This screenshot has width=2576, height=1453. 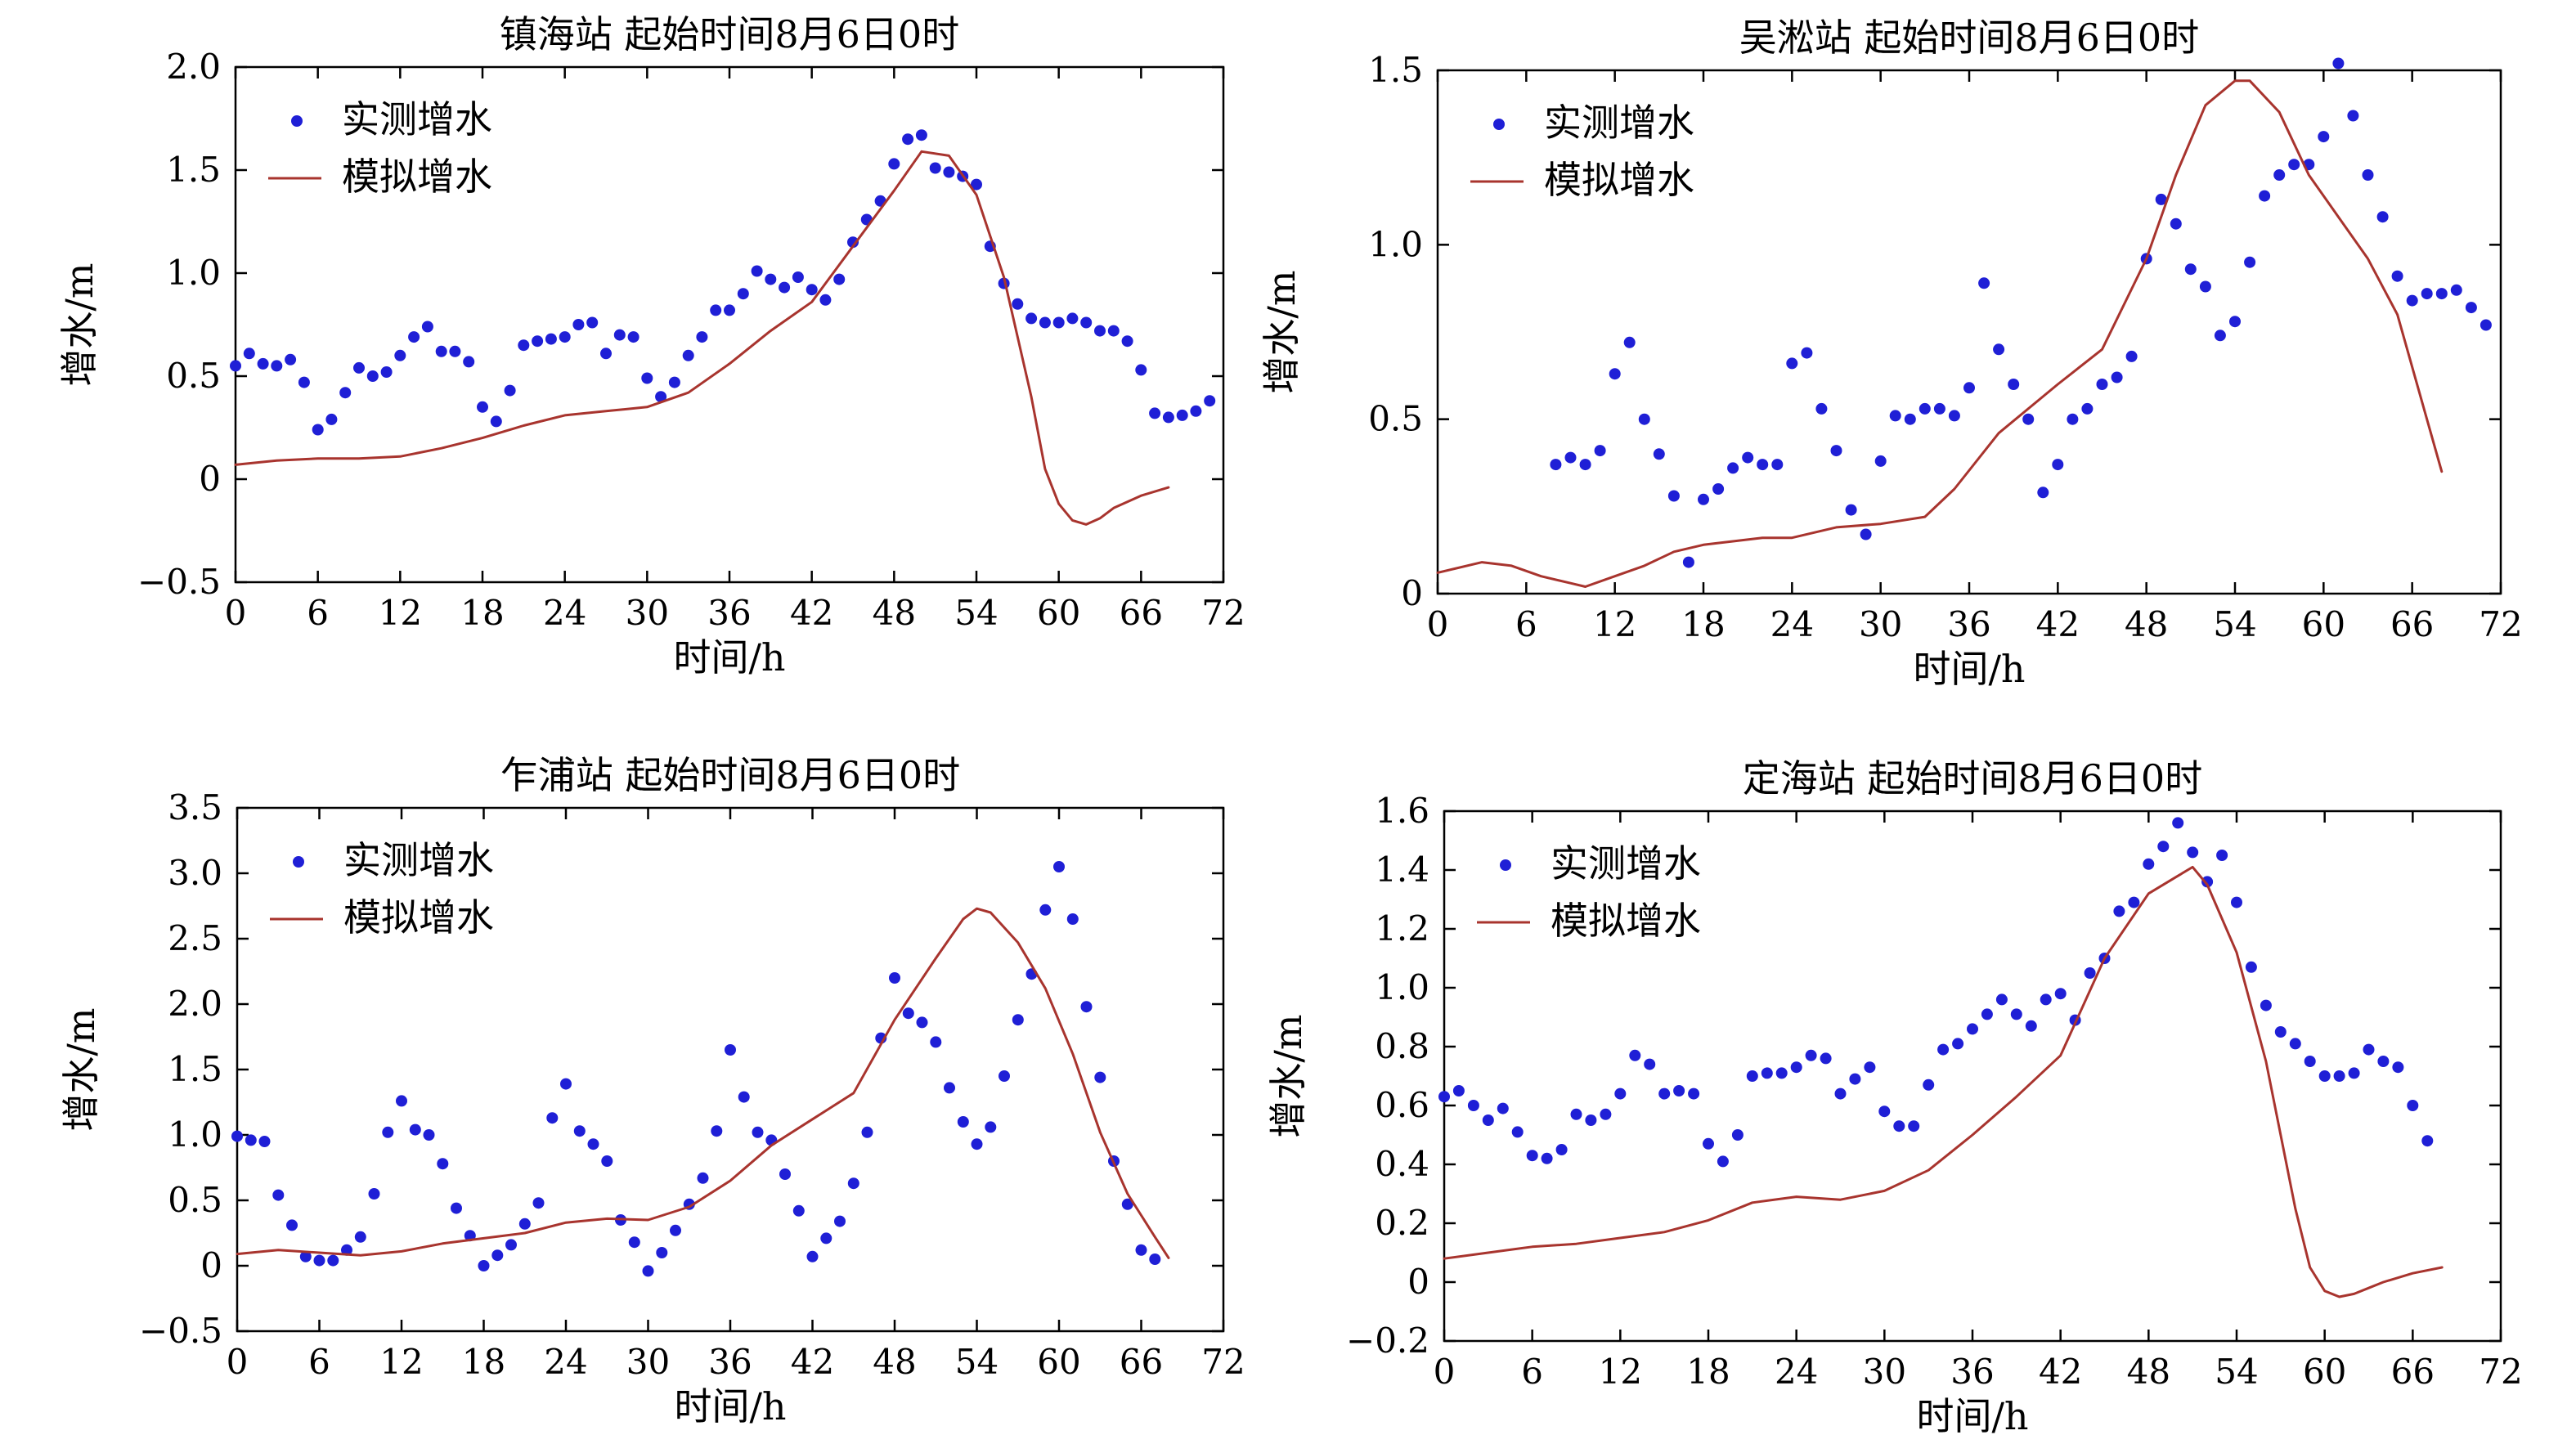 I want to click on y-tick-label: −0.5, so click(x=181, y=1331).